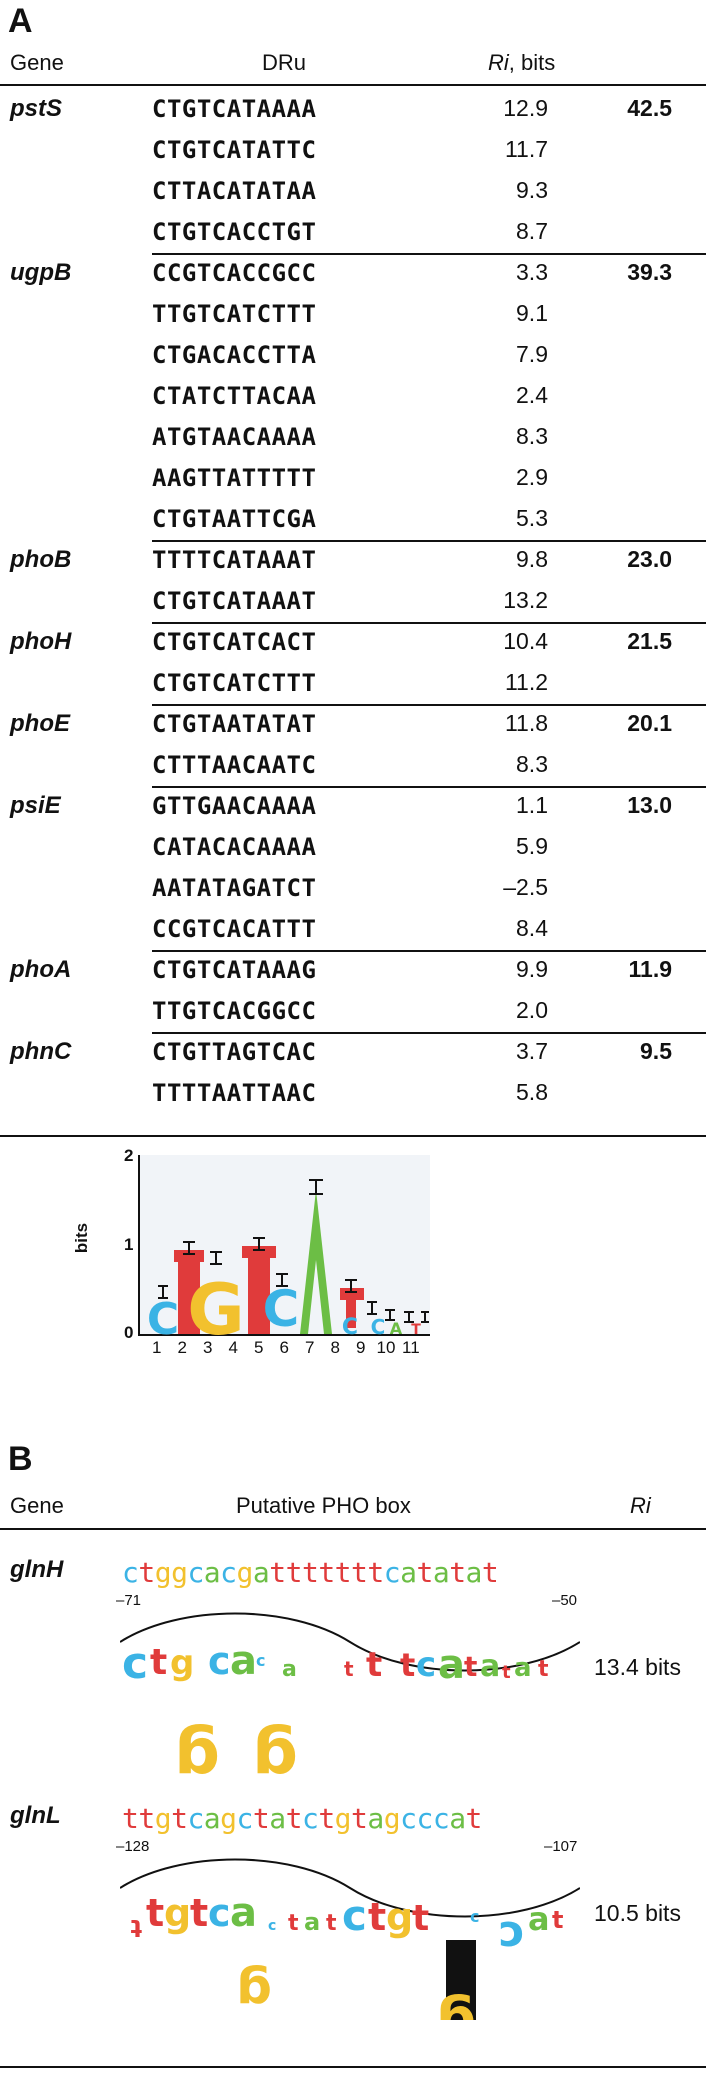 The image size is (706, 2073). Describe the element at coordinates (288, 1259) in the screenshot. I see `logo-letters: C G C C C A T` at that location.